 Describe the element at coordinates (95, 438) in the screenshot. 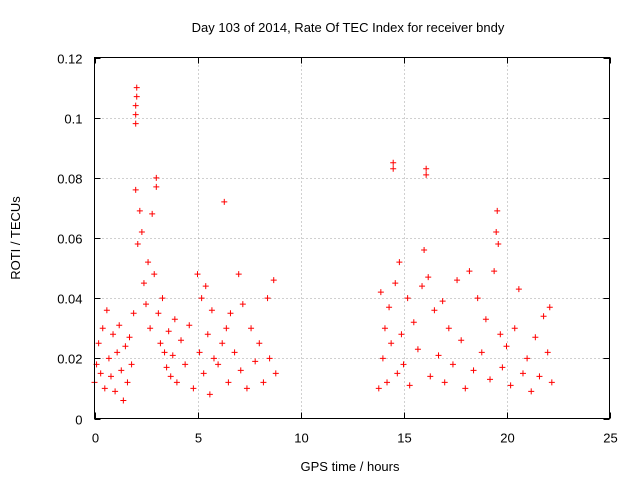

I see `x-tick-label: 0` at that location.